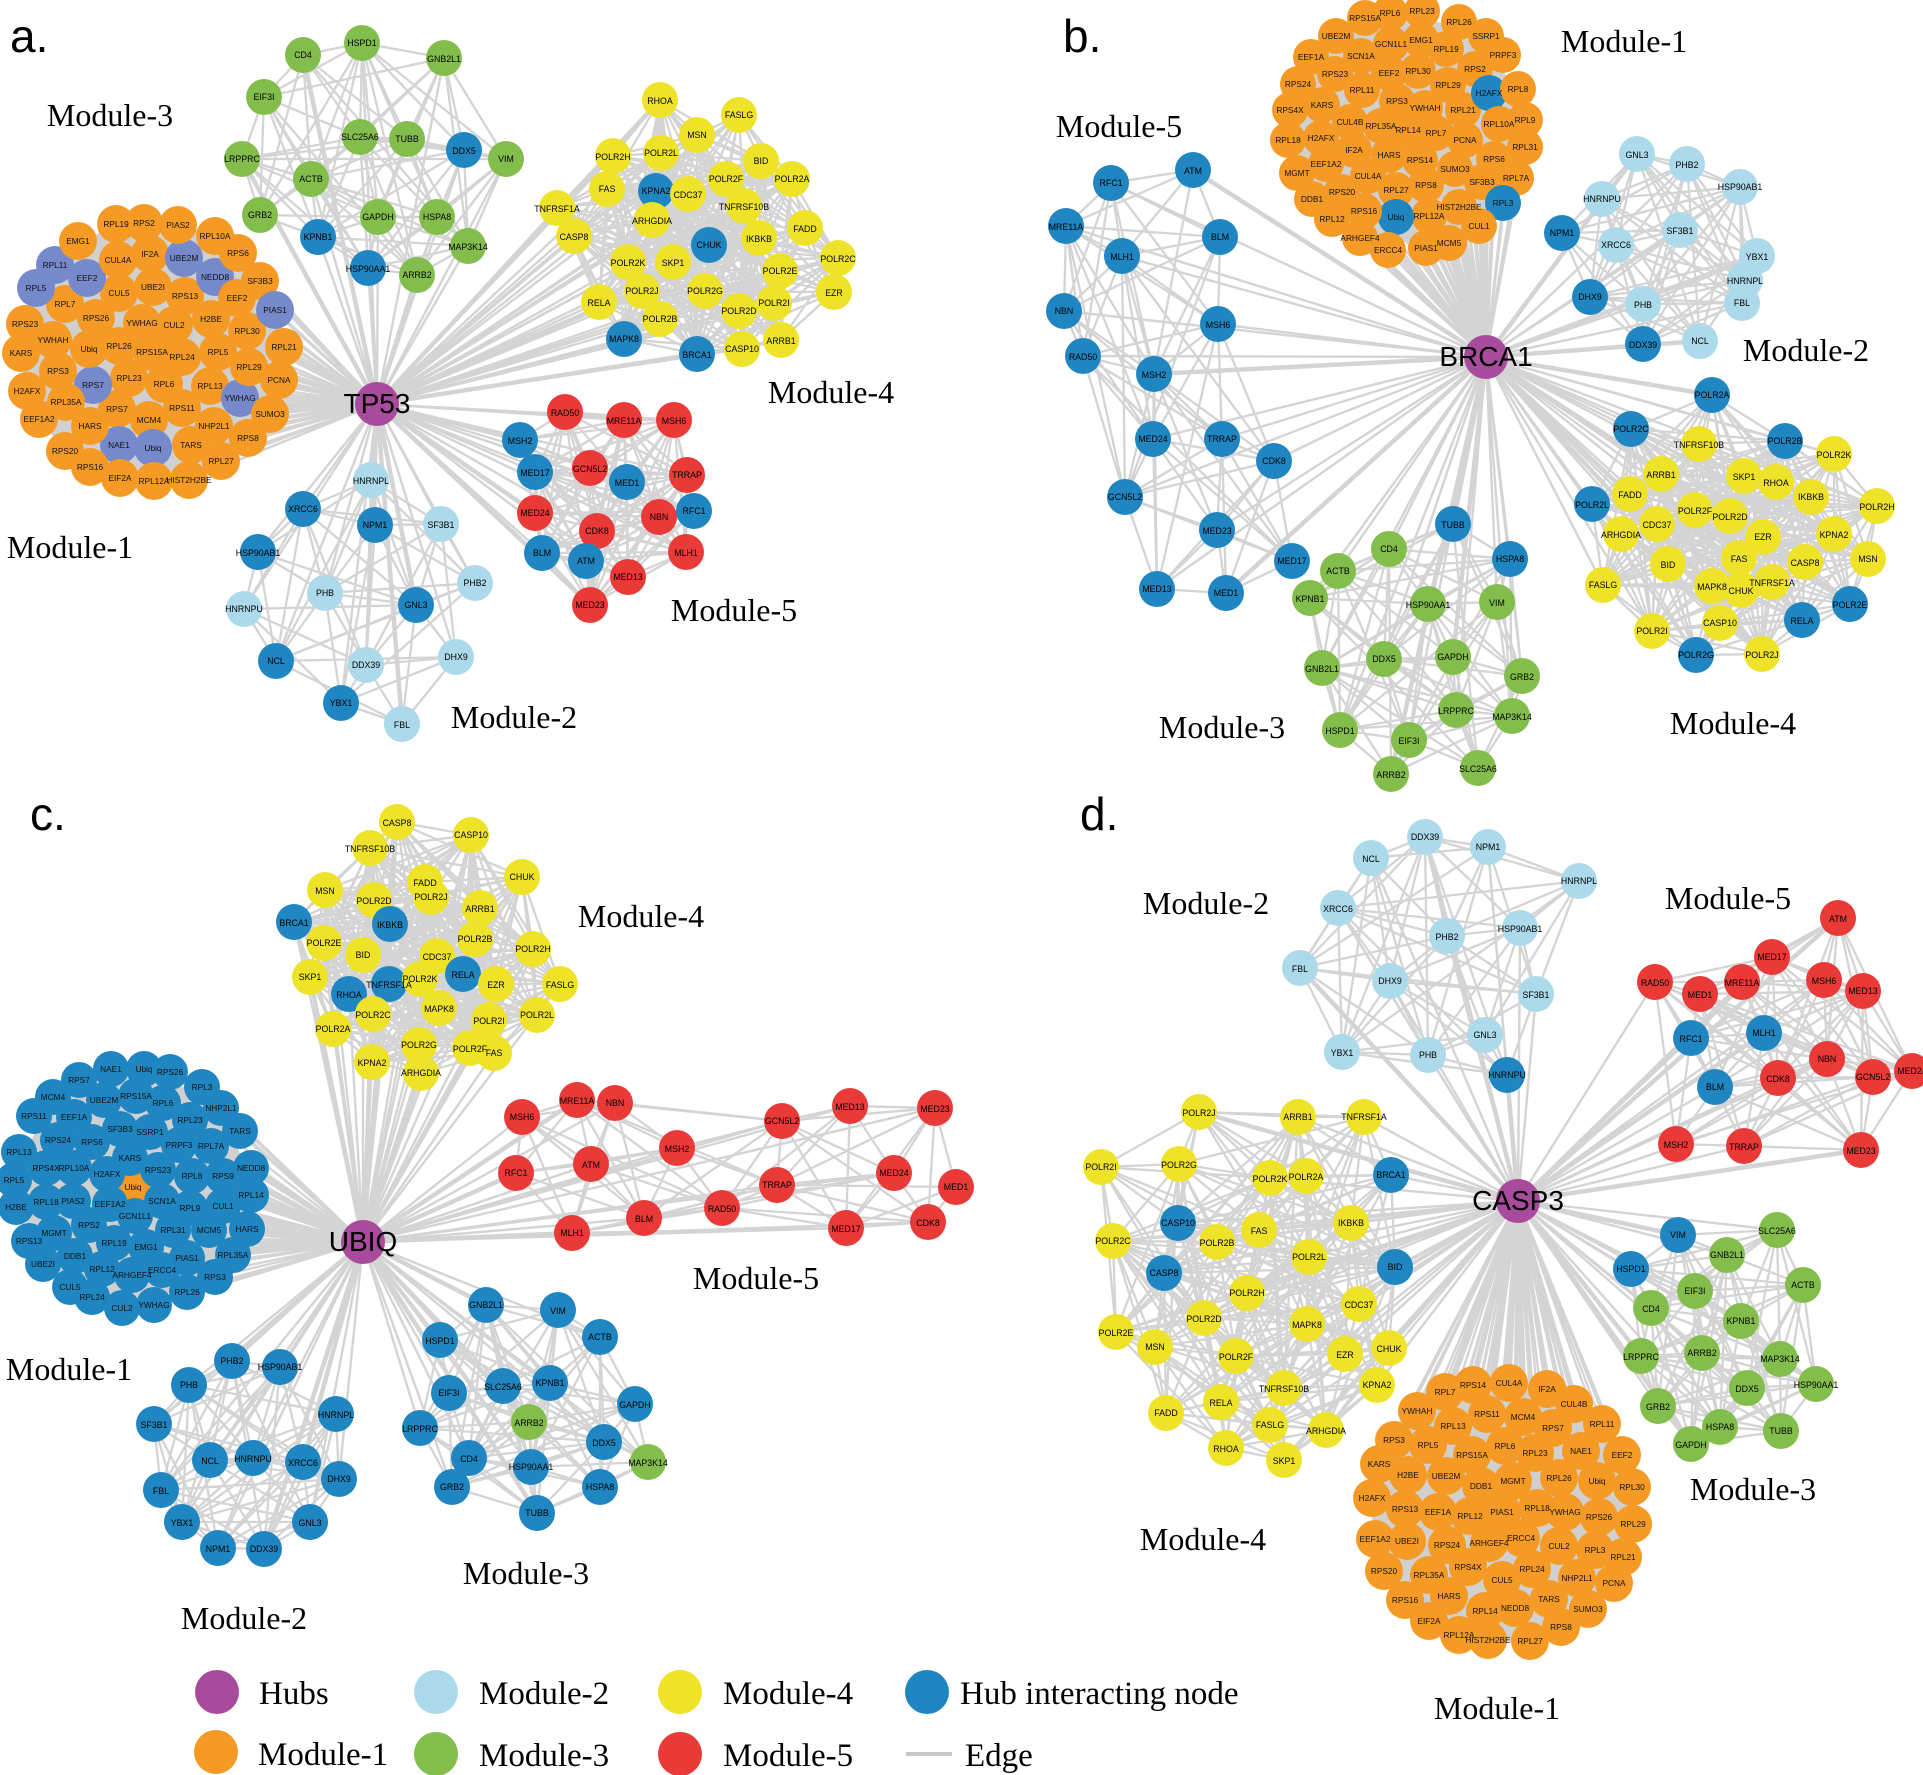  I want to click on svg-text: IKBKB, so click(1351, 1223).